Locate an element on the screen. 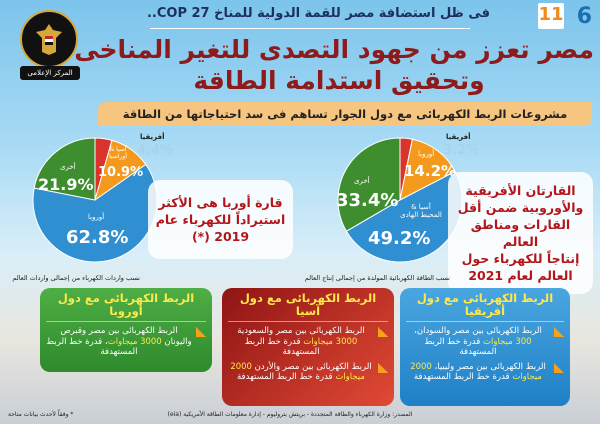  pie-chart-imports is located at coordinates (95, 200).